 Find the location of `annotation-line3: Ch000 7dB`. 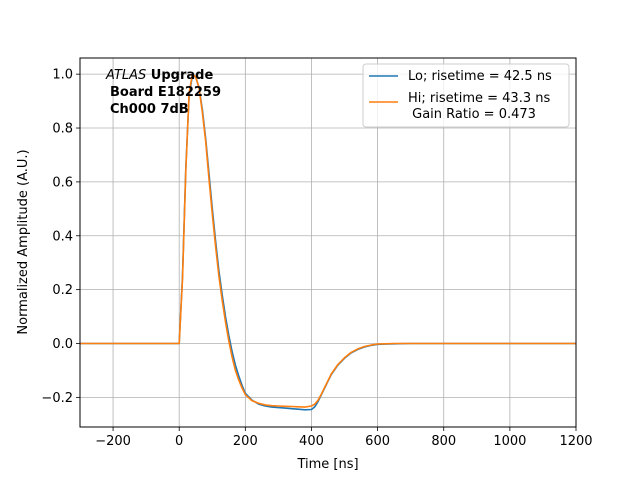

annotation-line3: Ch000 7dB is located at coordinates (149, 109).